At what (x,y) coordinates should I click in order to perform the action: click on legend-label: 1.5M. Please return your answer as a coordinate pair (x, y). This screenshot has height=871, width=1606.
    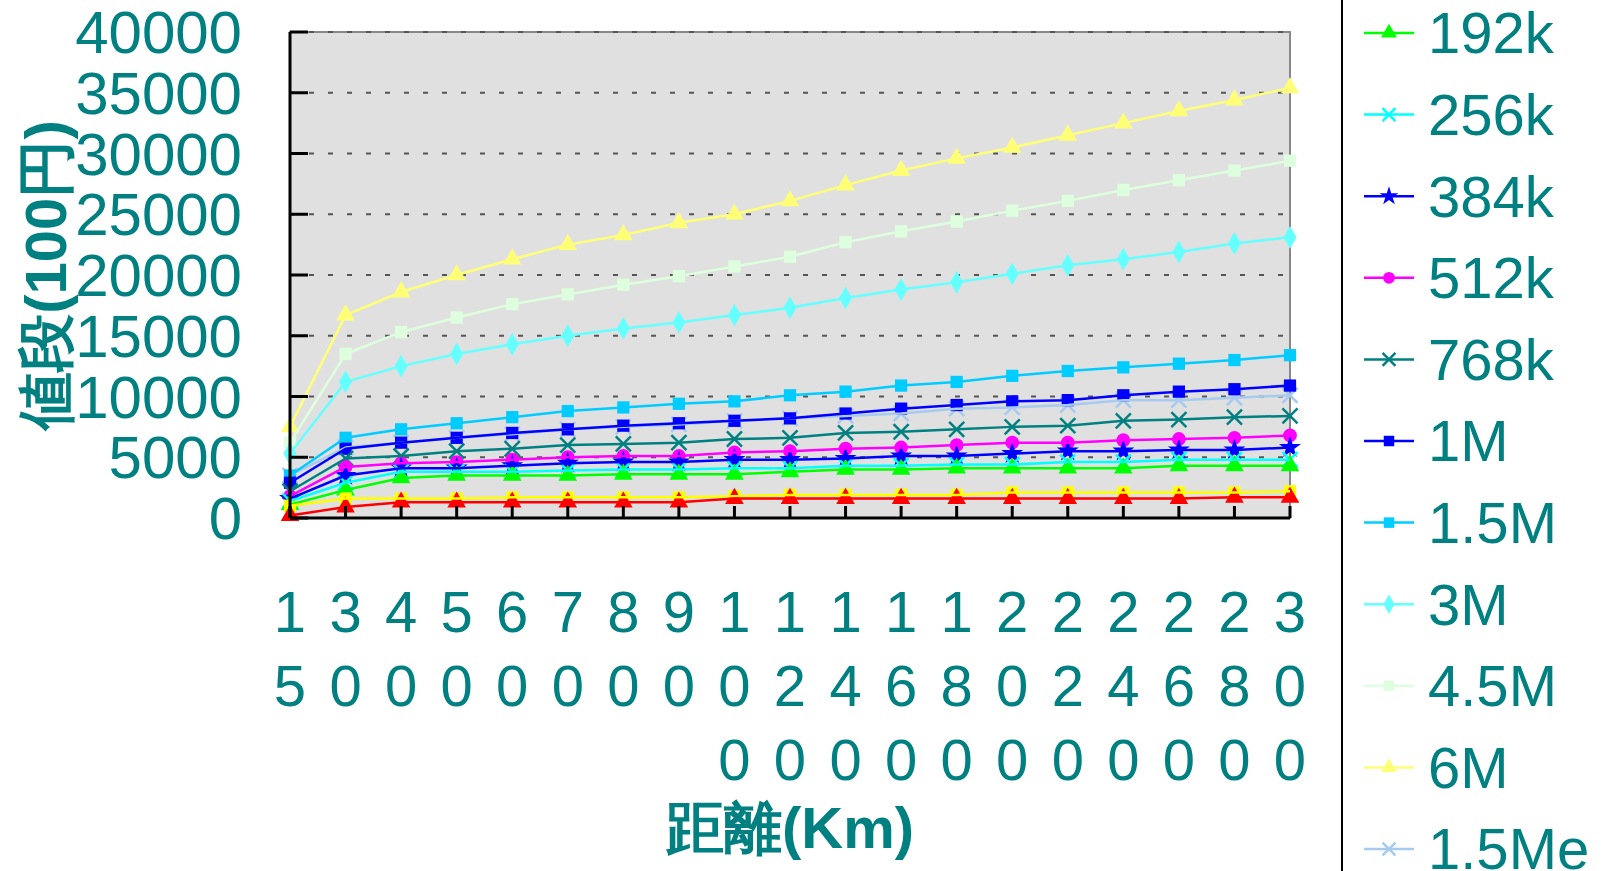
    Looking at the image, I should click on (1492, 522).